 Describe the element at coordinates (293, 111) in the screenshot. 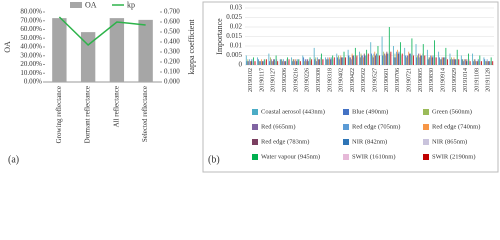

I see `legend-label: Coastal aerosol (443nm)` at that location.